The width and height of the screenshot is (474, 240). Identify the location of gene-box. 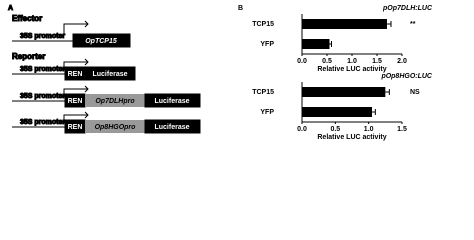
(101, 40).